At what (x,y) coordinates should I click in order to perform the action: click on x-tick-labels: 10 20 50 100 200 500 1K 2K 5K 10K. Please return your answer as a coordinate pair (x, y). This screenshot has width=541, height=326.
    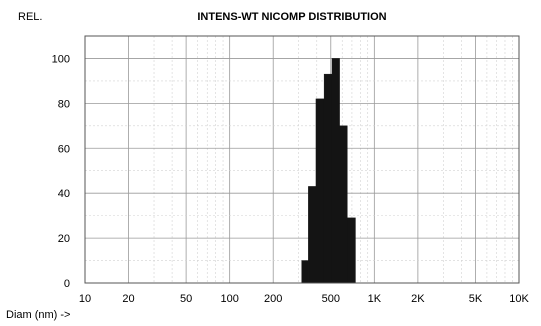
    Looking at the image, I should click on (304, 299).